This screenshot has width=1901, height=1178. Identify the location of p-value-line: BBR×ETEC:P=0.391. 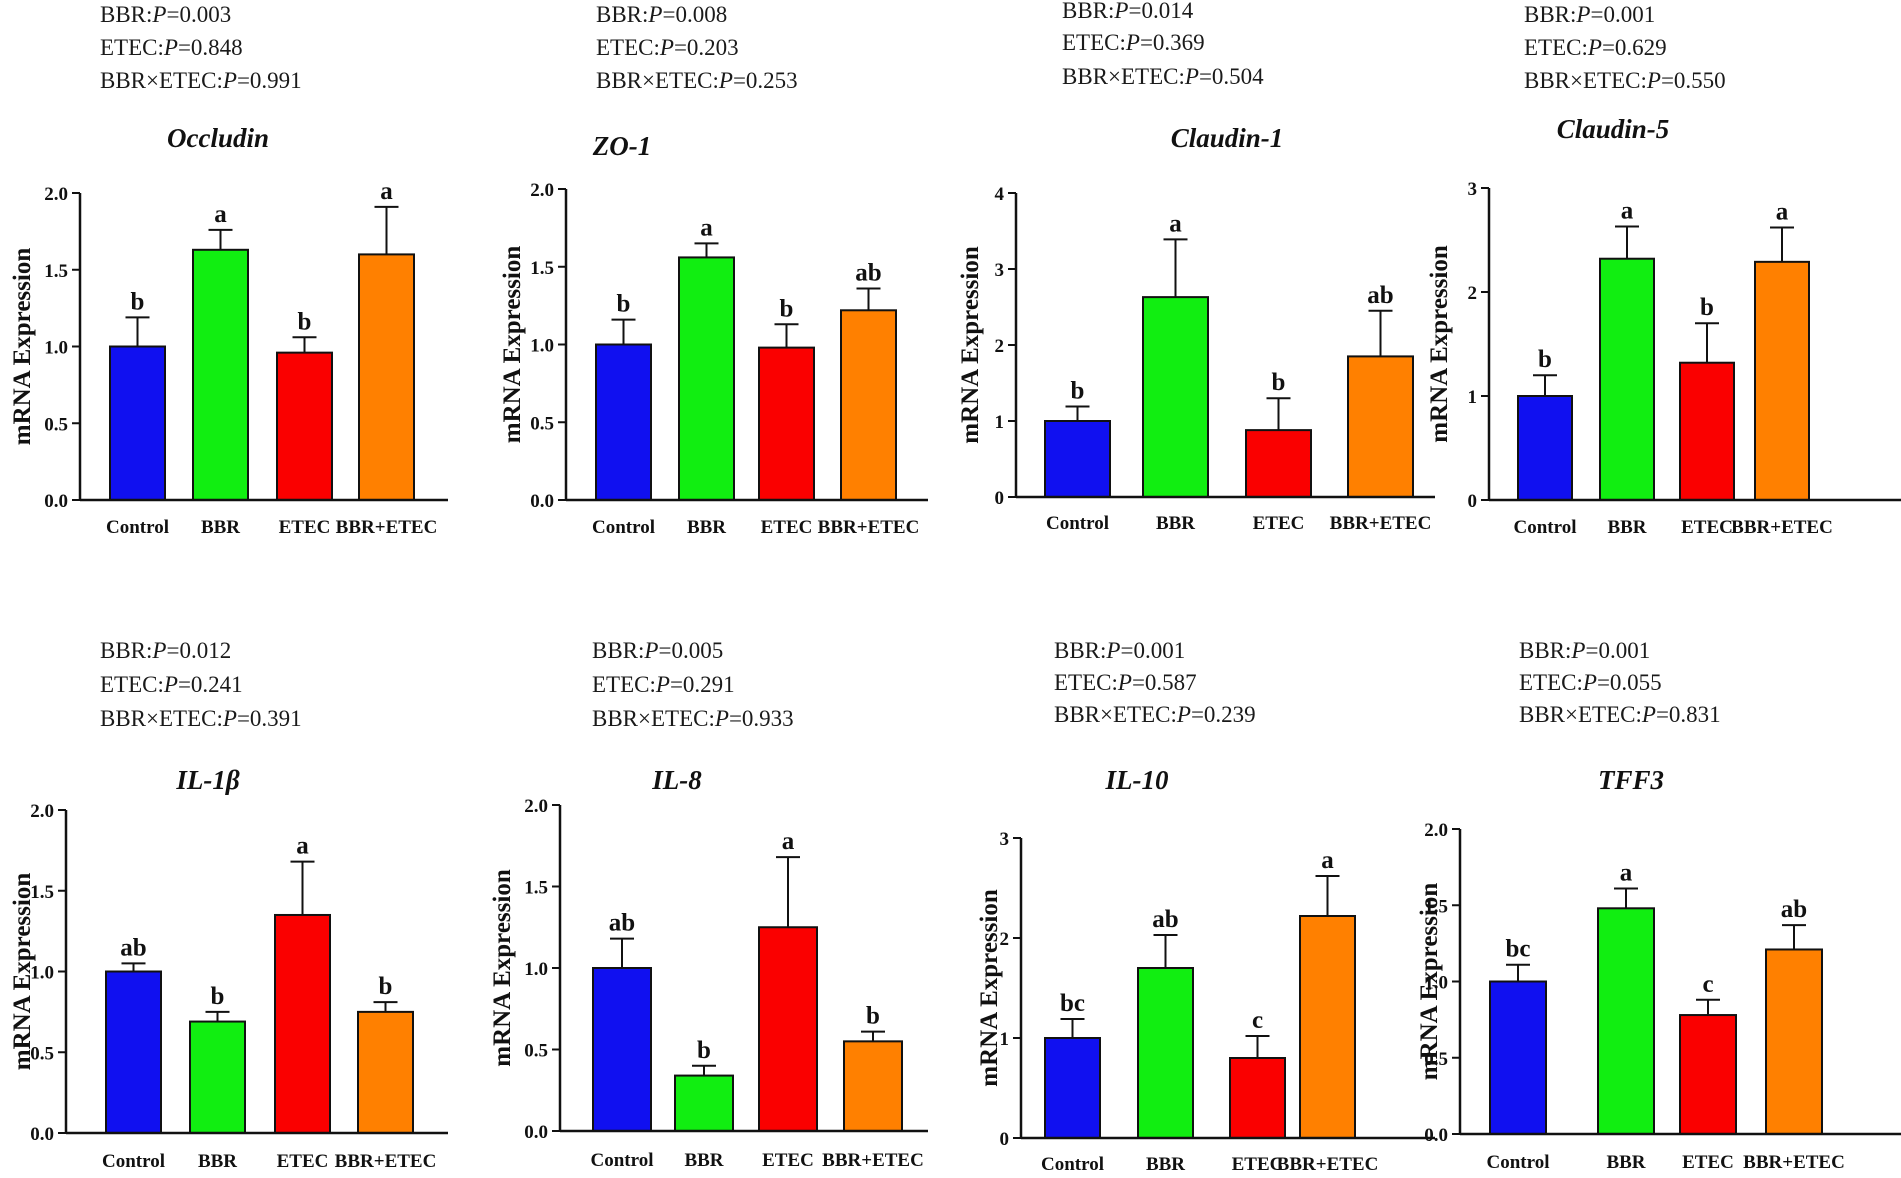
(201, 718).